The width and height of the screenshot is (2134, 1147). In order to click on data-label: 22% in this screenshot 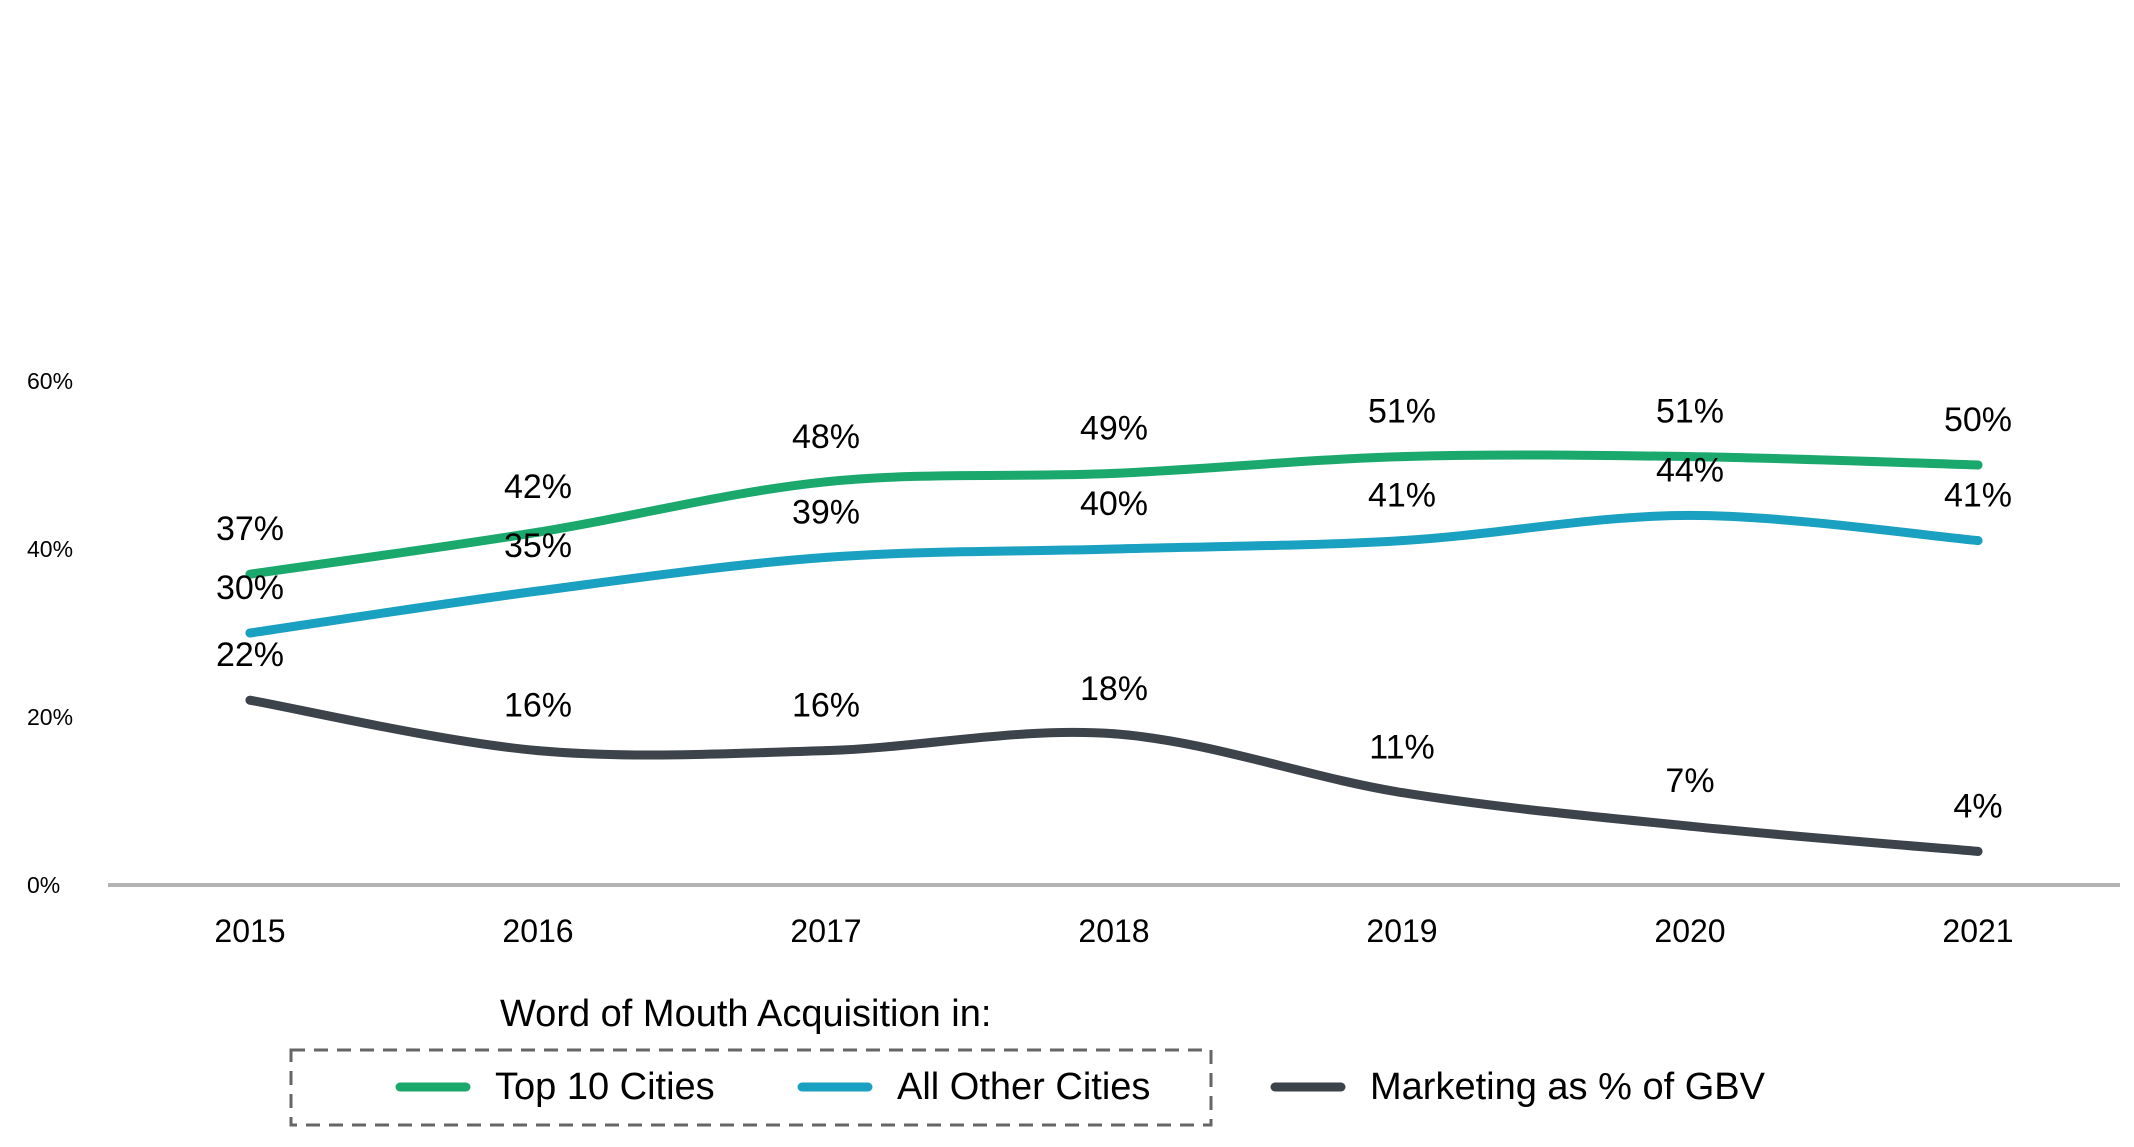, I will do `click(250, 655)`.